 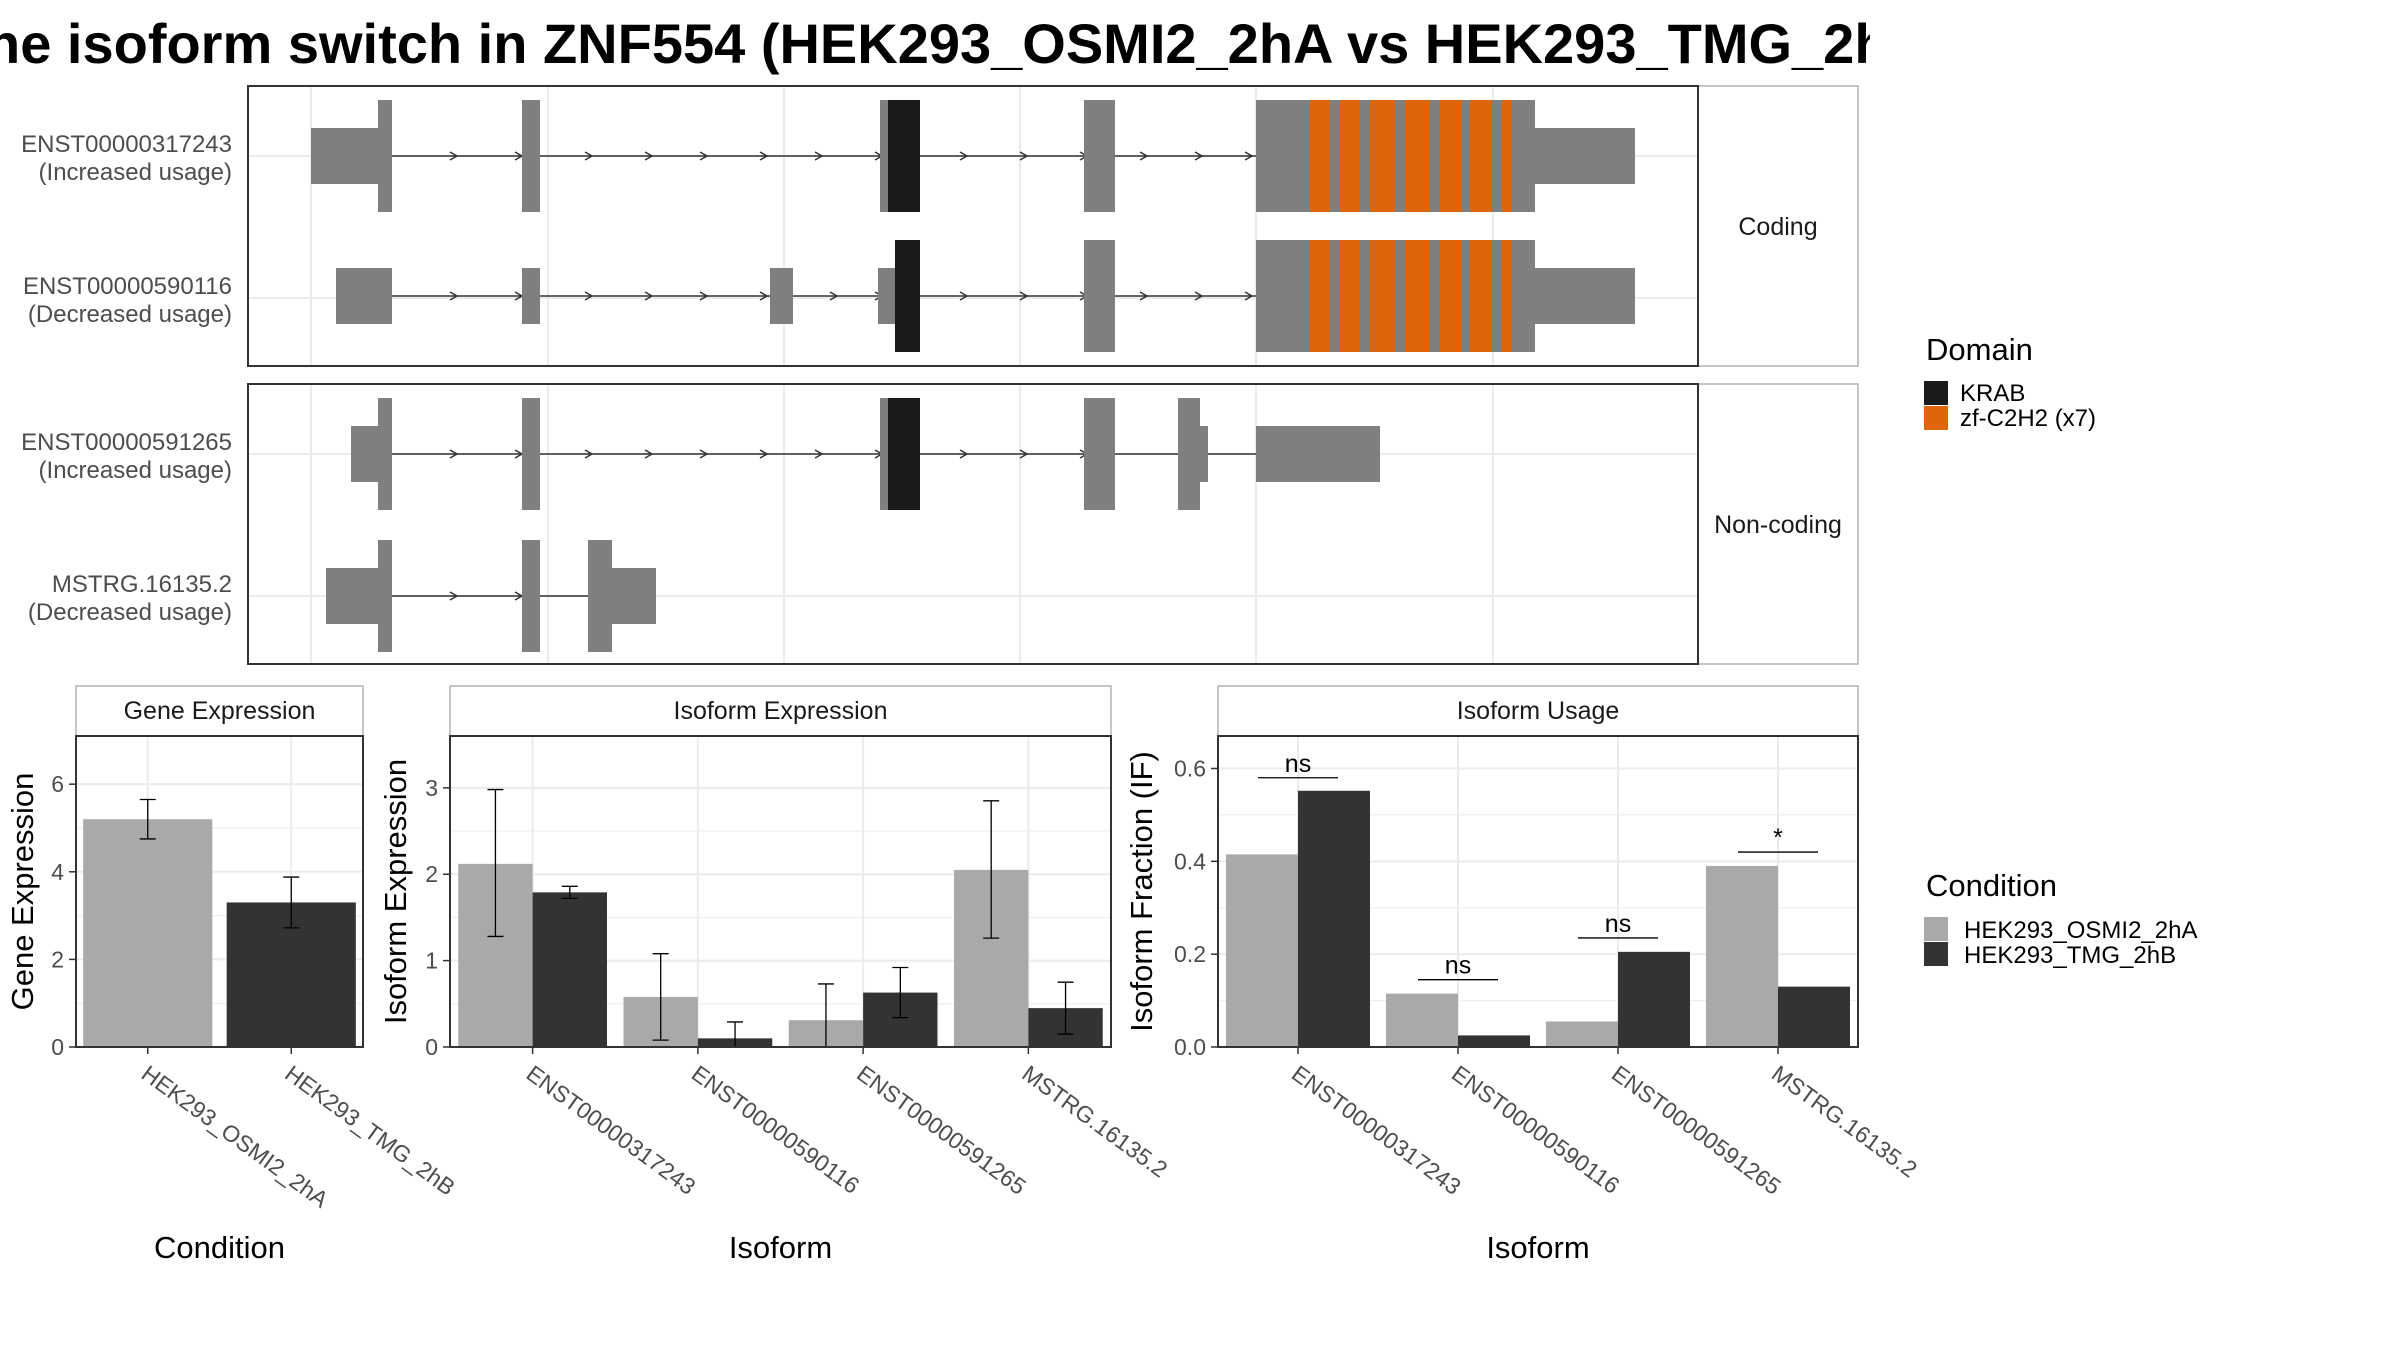 What do you see at coordinates (1778, 838) in the screenshot?
I see `significance-label: *` at bounding box center [1778, 838].